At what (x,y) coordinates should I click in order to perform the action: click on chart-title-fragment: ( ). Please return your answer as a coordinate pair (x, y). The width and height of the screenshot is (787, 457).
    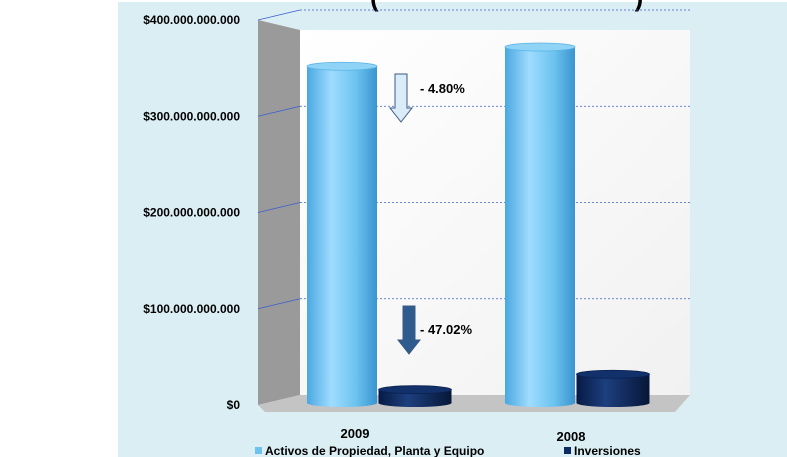
    Looking at the image, I should click on (507, 6).